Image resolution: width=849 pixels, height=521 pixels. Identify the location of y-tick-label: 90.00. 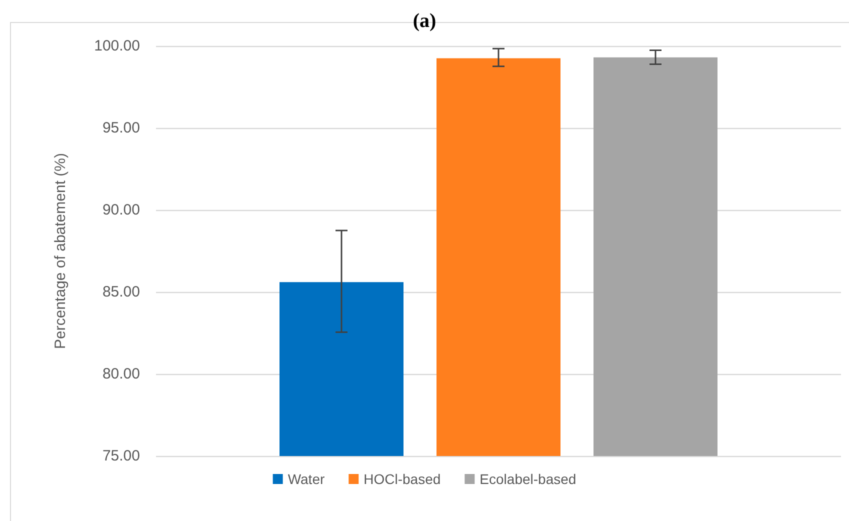
(121, 210).